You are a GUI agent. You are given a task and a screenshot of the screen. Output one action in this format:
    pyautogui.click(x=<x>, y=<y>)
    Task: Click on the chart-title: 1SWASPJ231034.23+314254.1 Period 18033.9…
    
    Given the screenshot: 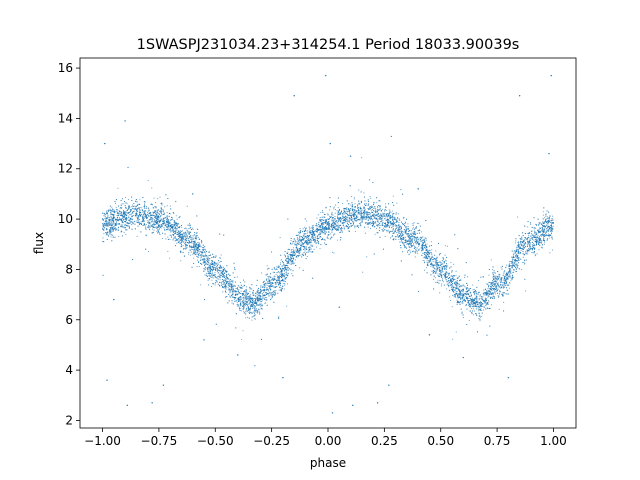 What is the action you would take?
    pyautogui.click(x=328, y=45)
    